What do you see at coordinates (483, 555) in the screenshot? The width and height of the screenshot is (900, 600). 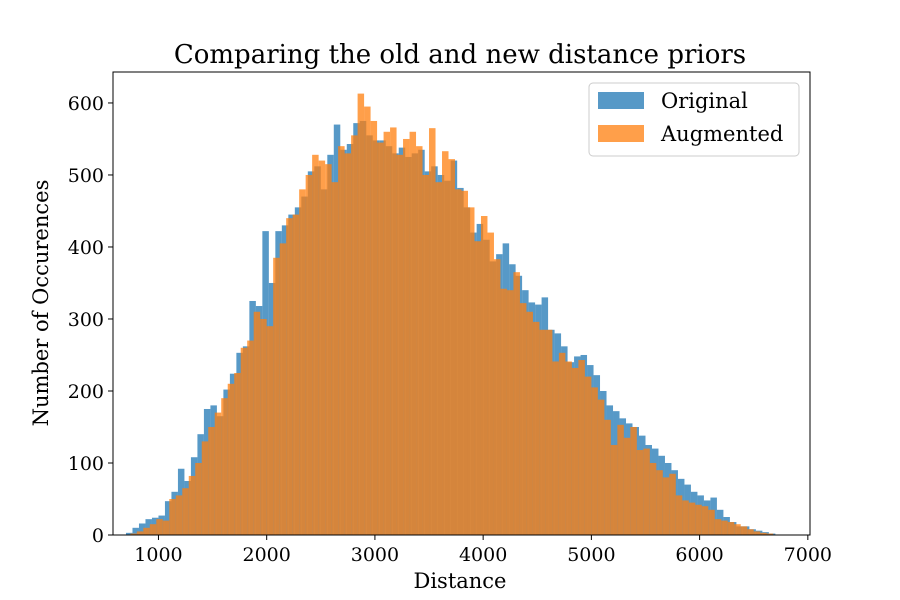 I see `x-tick-label-4000: 4000` at bounding box center [483, 555].